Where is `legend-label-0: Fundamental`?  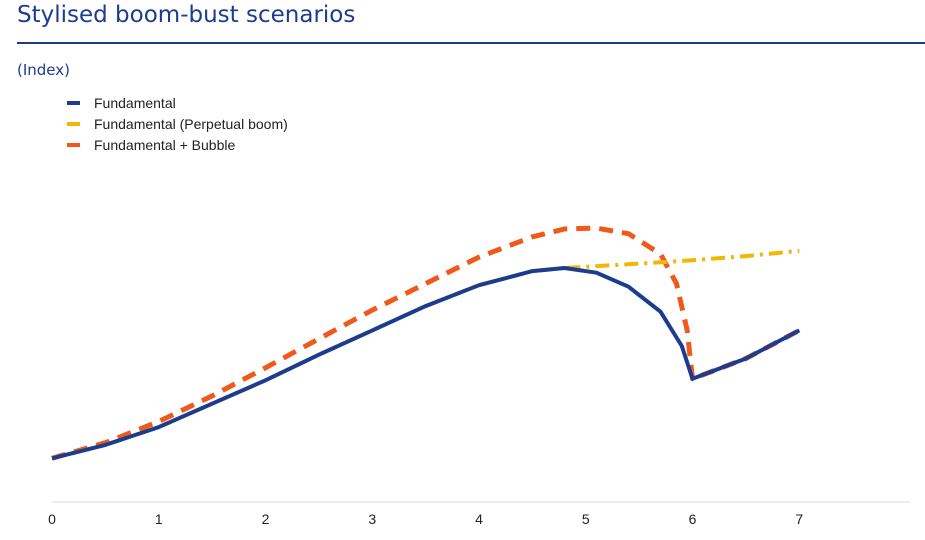
legend-label-0: Fundamental is located at coordinates (135, 103).